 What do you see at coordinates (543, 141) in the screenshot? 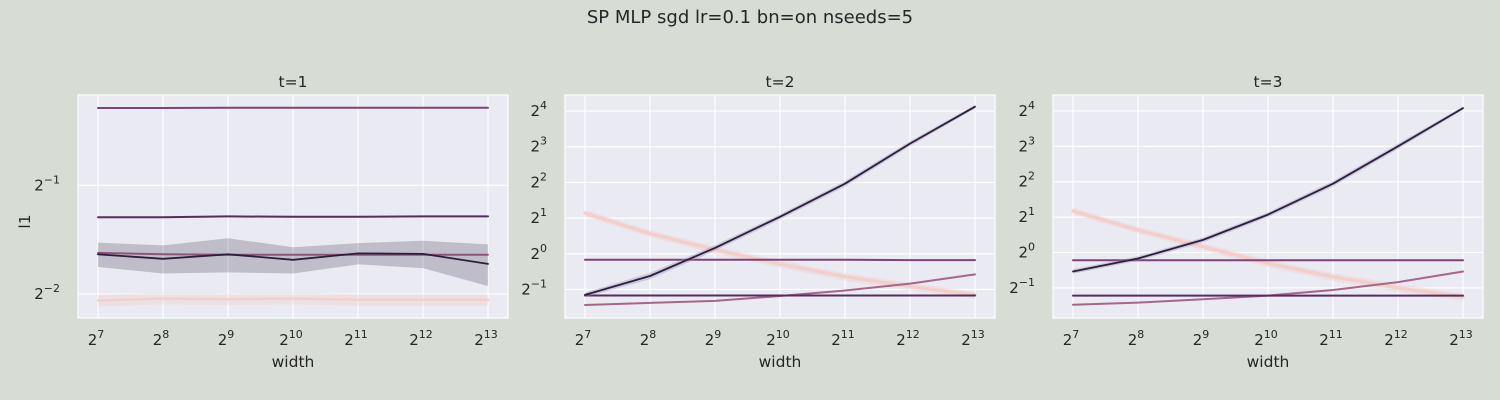
I see `y-tick-label-exponent: 3` at bounding box center [543, 141].